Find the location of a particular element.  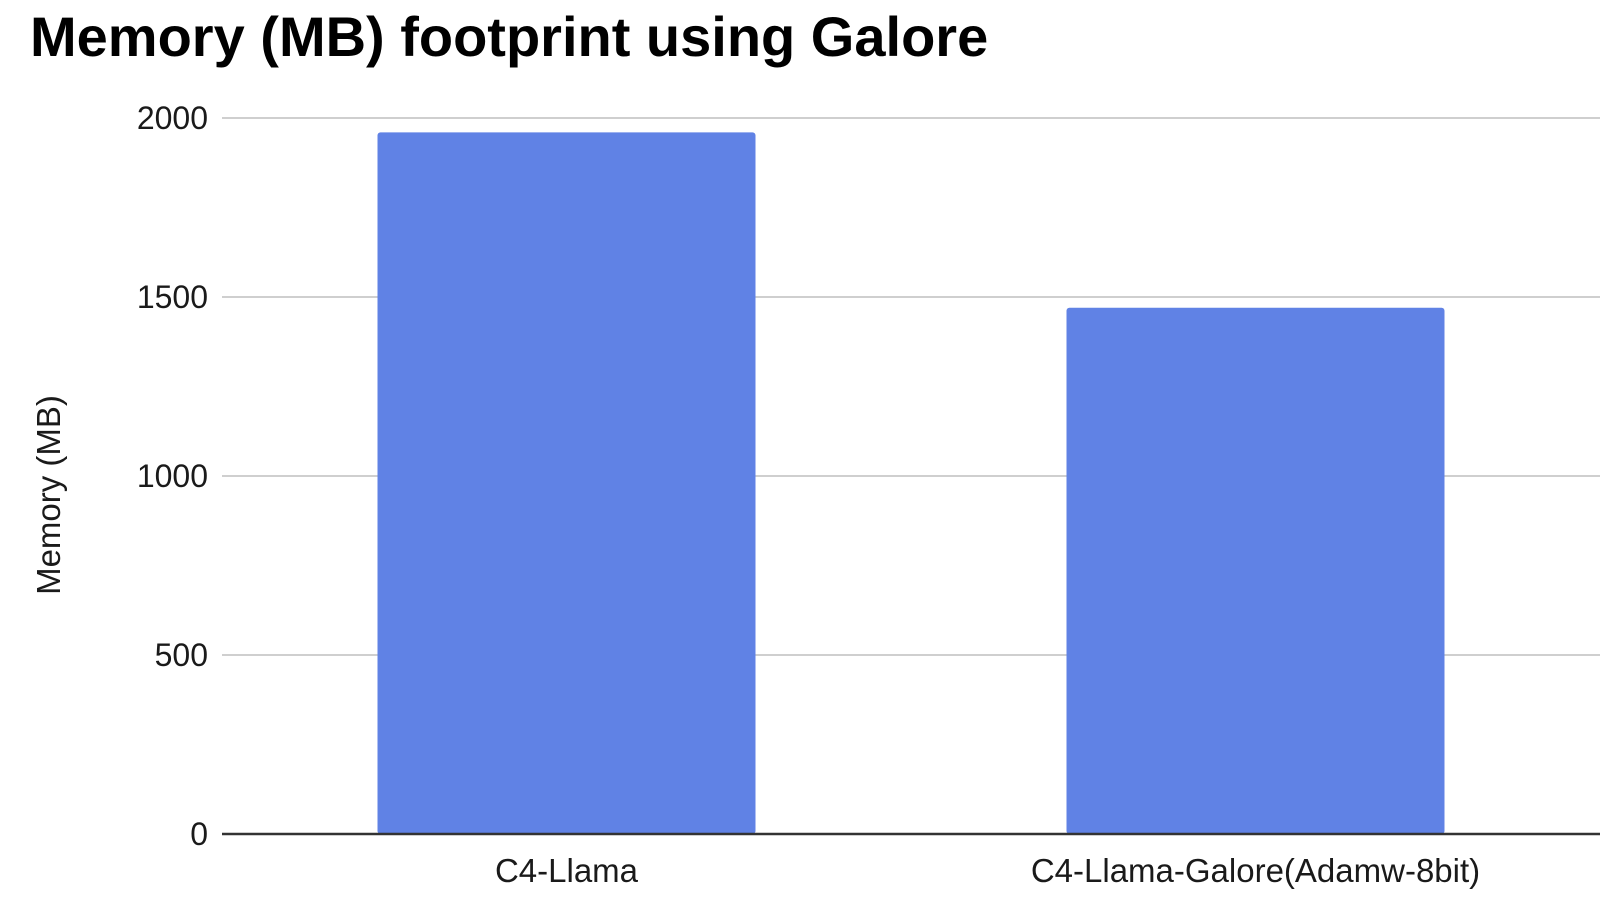

y-tick-label: 500 is located at coordinates (181, 655).